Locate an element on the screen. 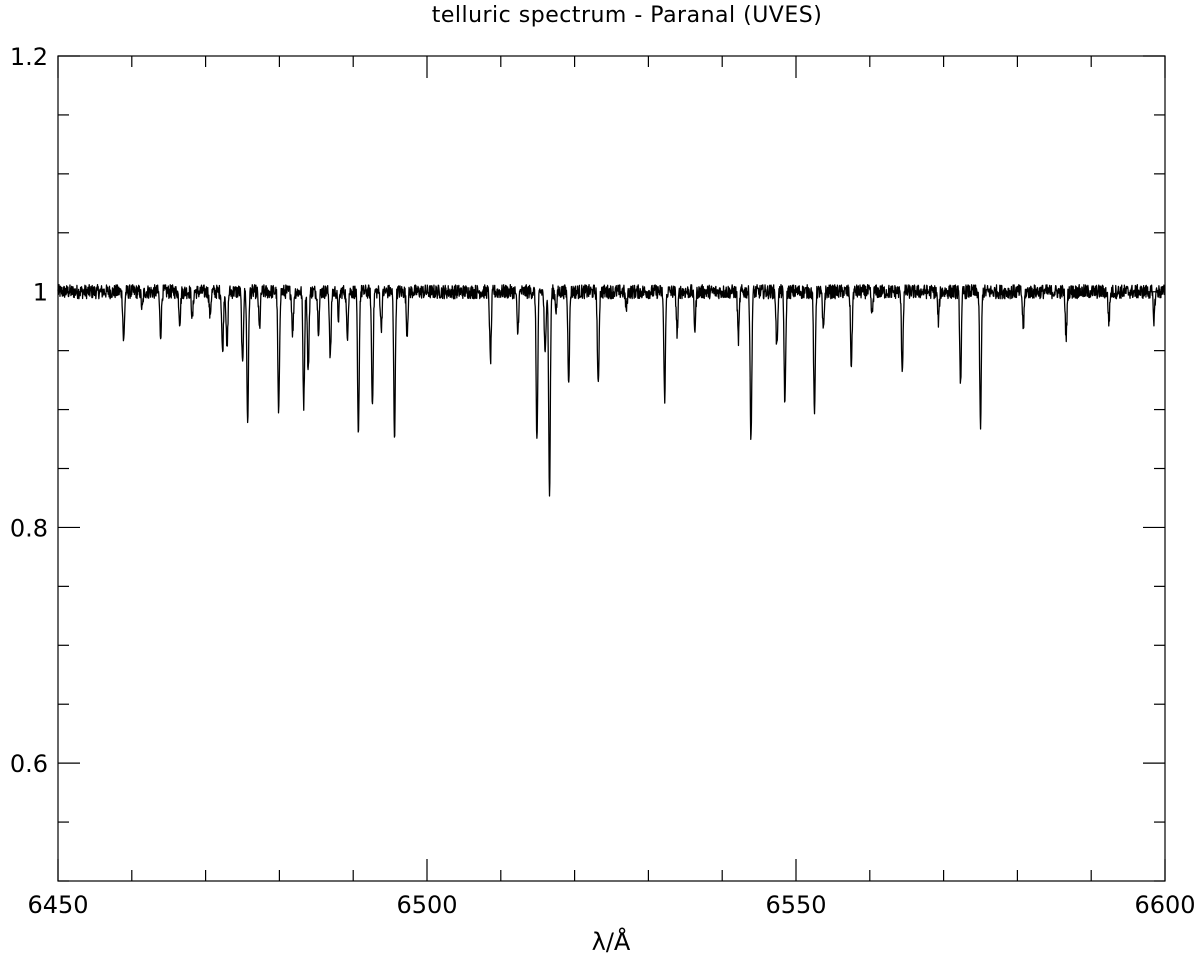  x-tick-label: 6550 is located at coordinates (795, 905).